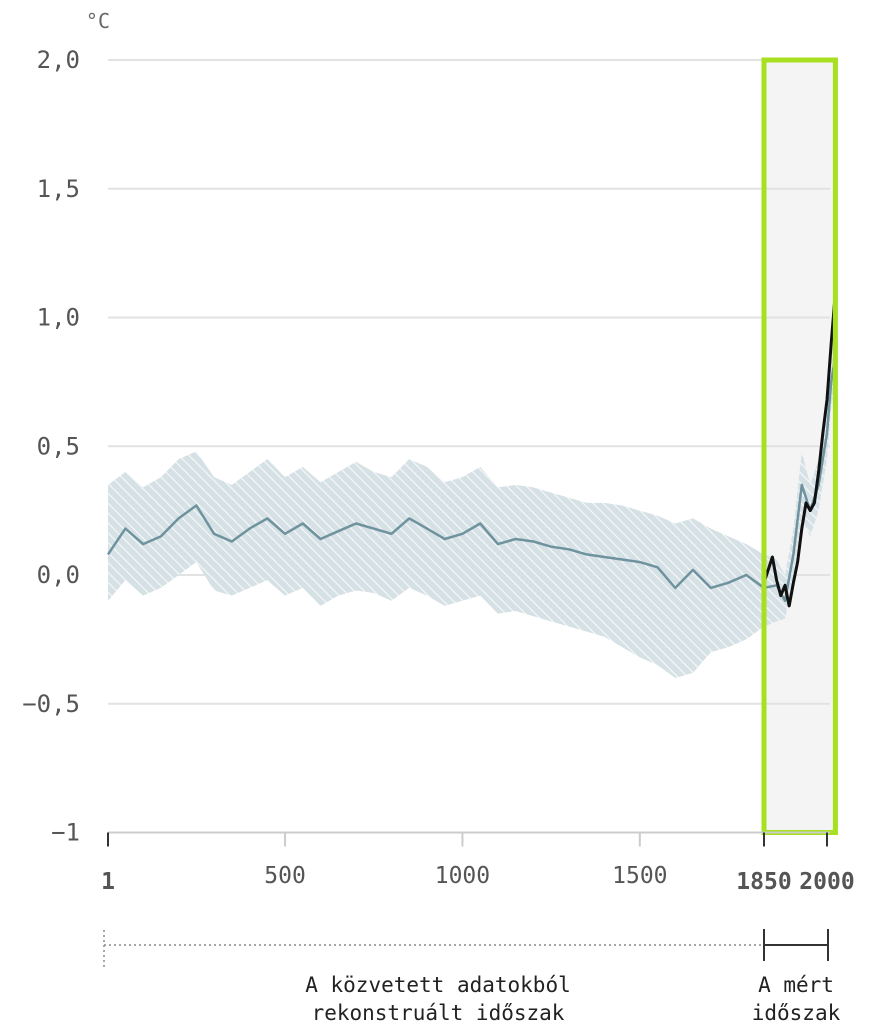  Describe the element at coordinates (285, 876) in the screenshot. I see `x-tick-label: 500` at that location.